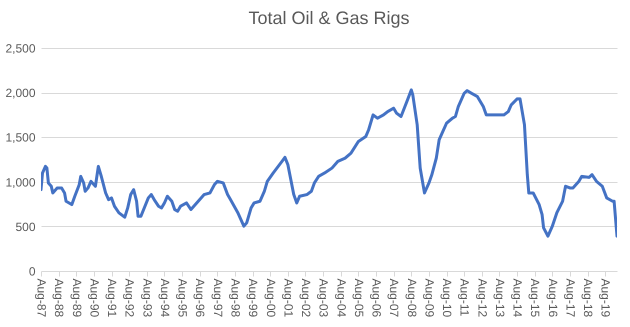 This screenshot has width=630, height=327. Describe the element at coordinates (129, 298) in the screenshot. I see `x-tick-label: Aug-92` at that location.